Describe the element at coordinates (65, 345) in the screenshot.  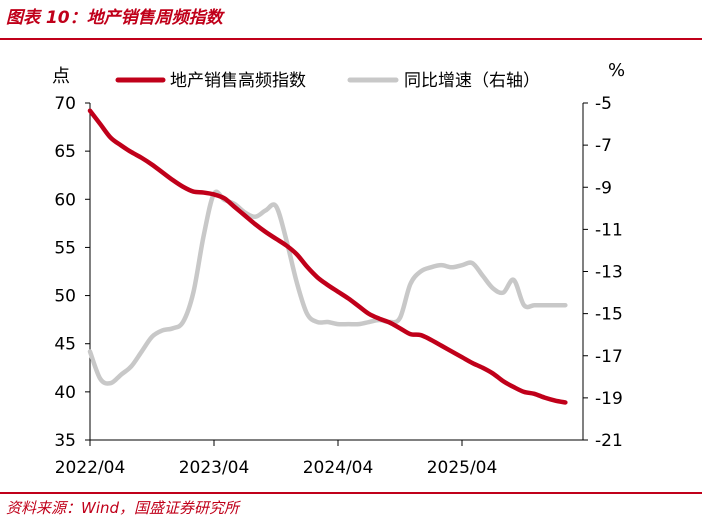
I see `left-tick-label: 45` at that location.